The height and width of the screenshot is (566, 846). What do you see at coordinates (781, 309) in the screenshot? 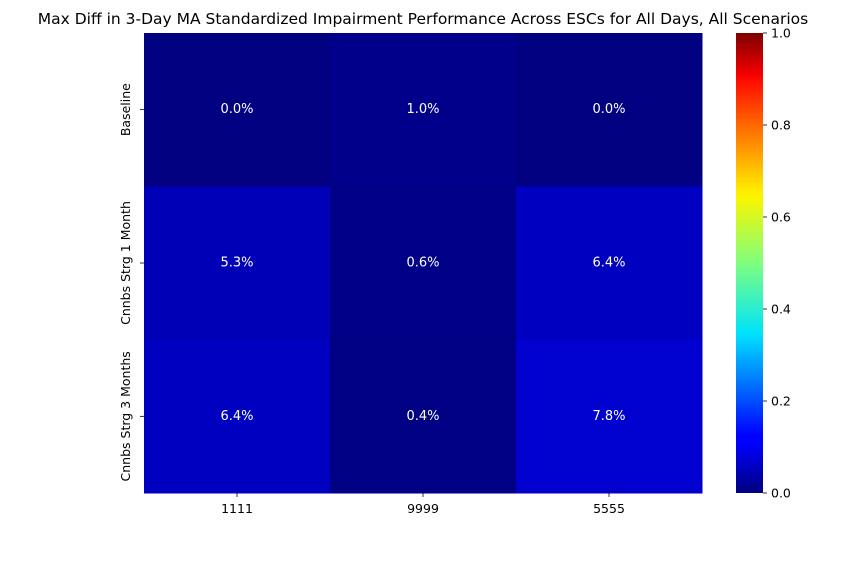
I see `colorbar-tick-label: 0.4` at bounding box center [781, 309].